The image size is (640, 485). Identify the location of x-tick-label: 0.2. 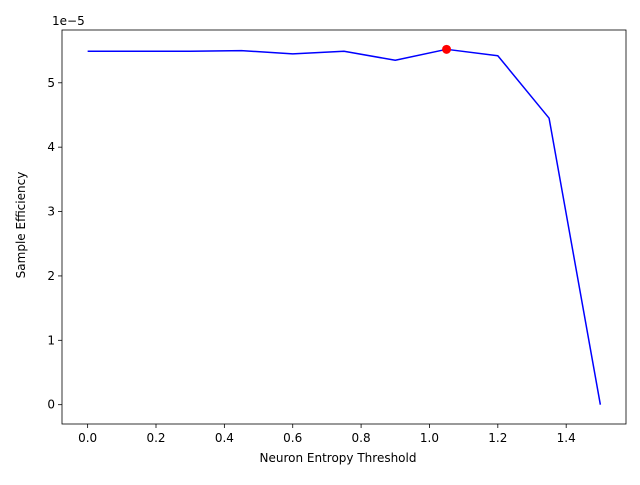
(155, 438).